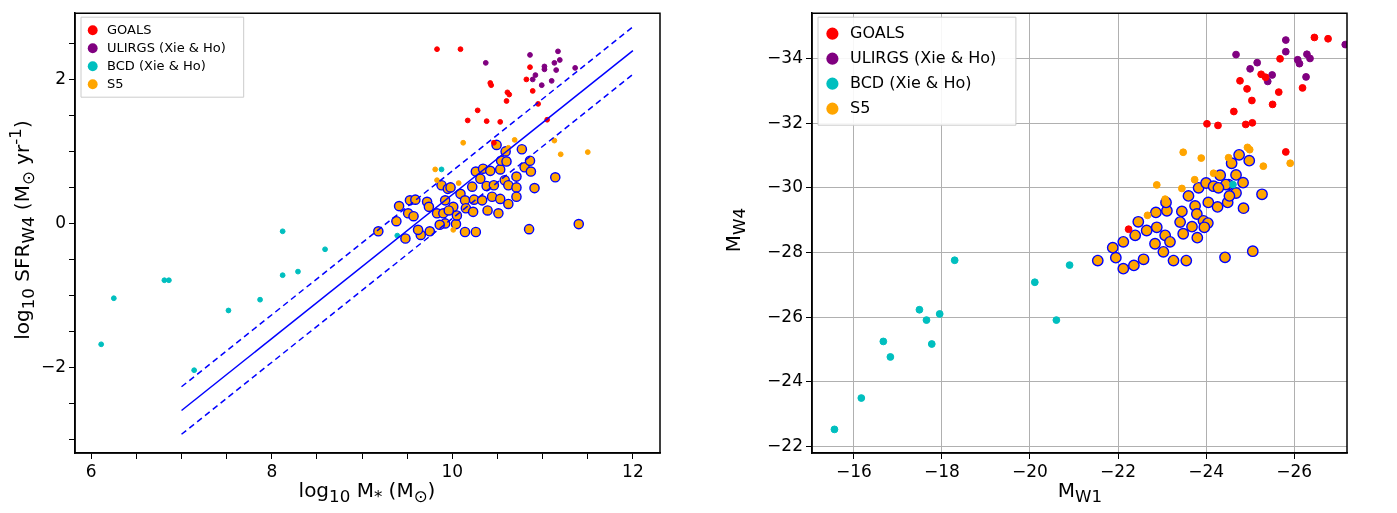 This screenshot has width=1397, height=513. Describe the element at coordinates (633, 470) in the screenshot. I see `x-tick-label: 12` at that location.